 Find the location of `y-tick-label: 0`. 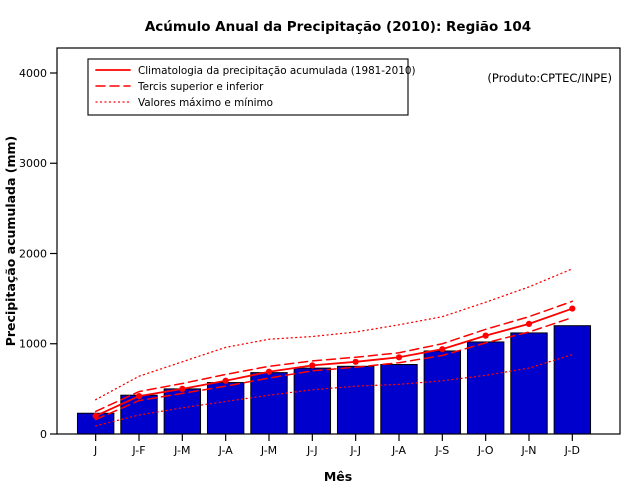

y-tick-label: 0 is located at coordinates (43, 434).